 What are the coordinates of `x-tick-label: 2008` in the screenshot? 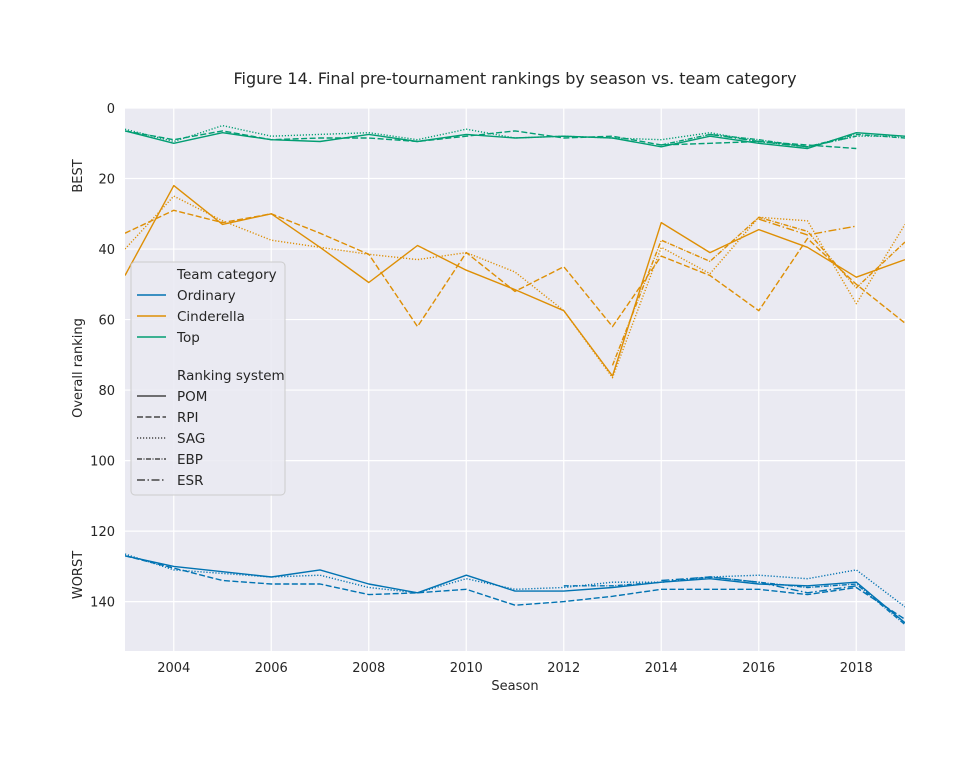 It's located at (368, 668).